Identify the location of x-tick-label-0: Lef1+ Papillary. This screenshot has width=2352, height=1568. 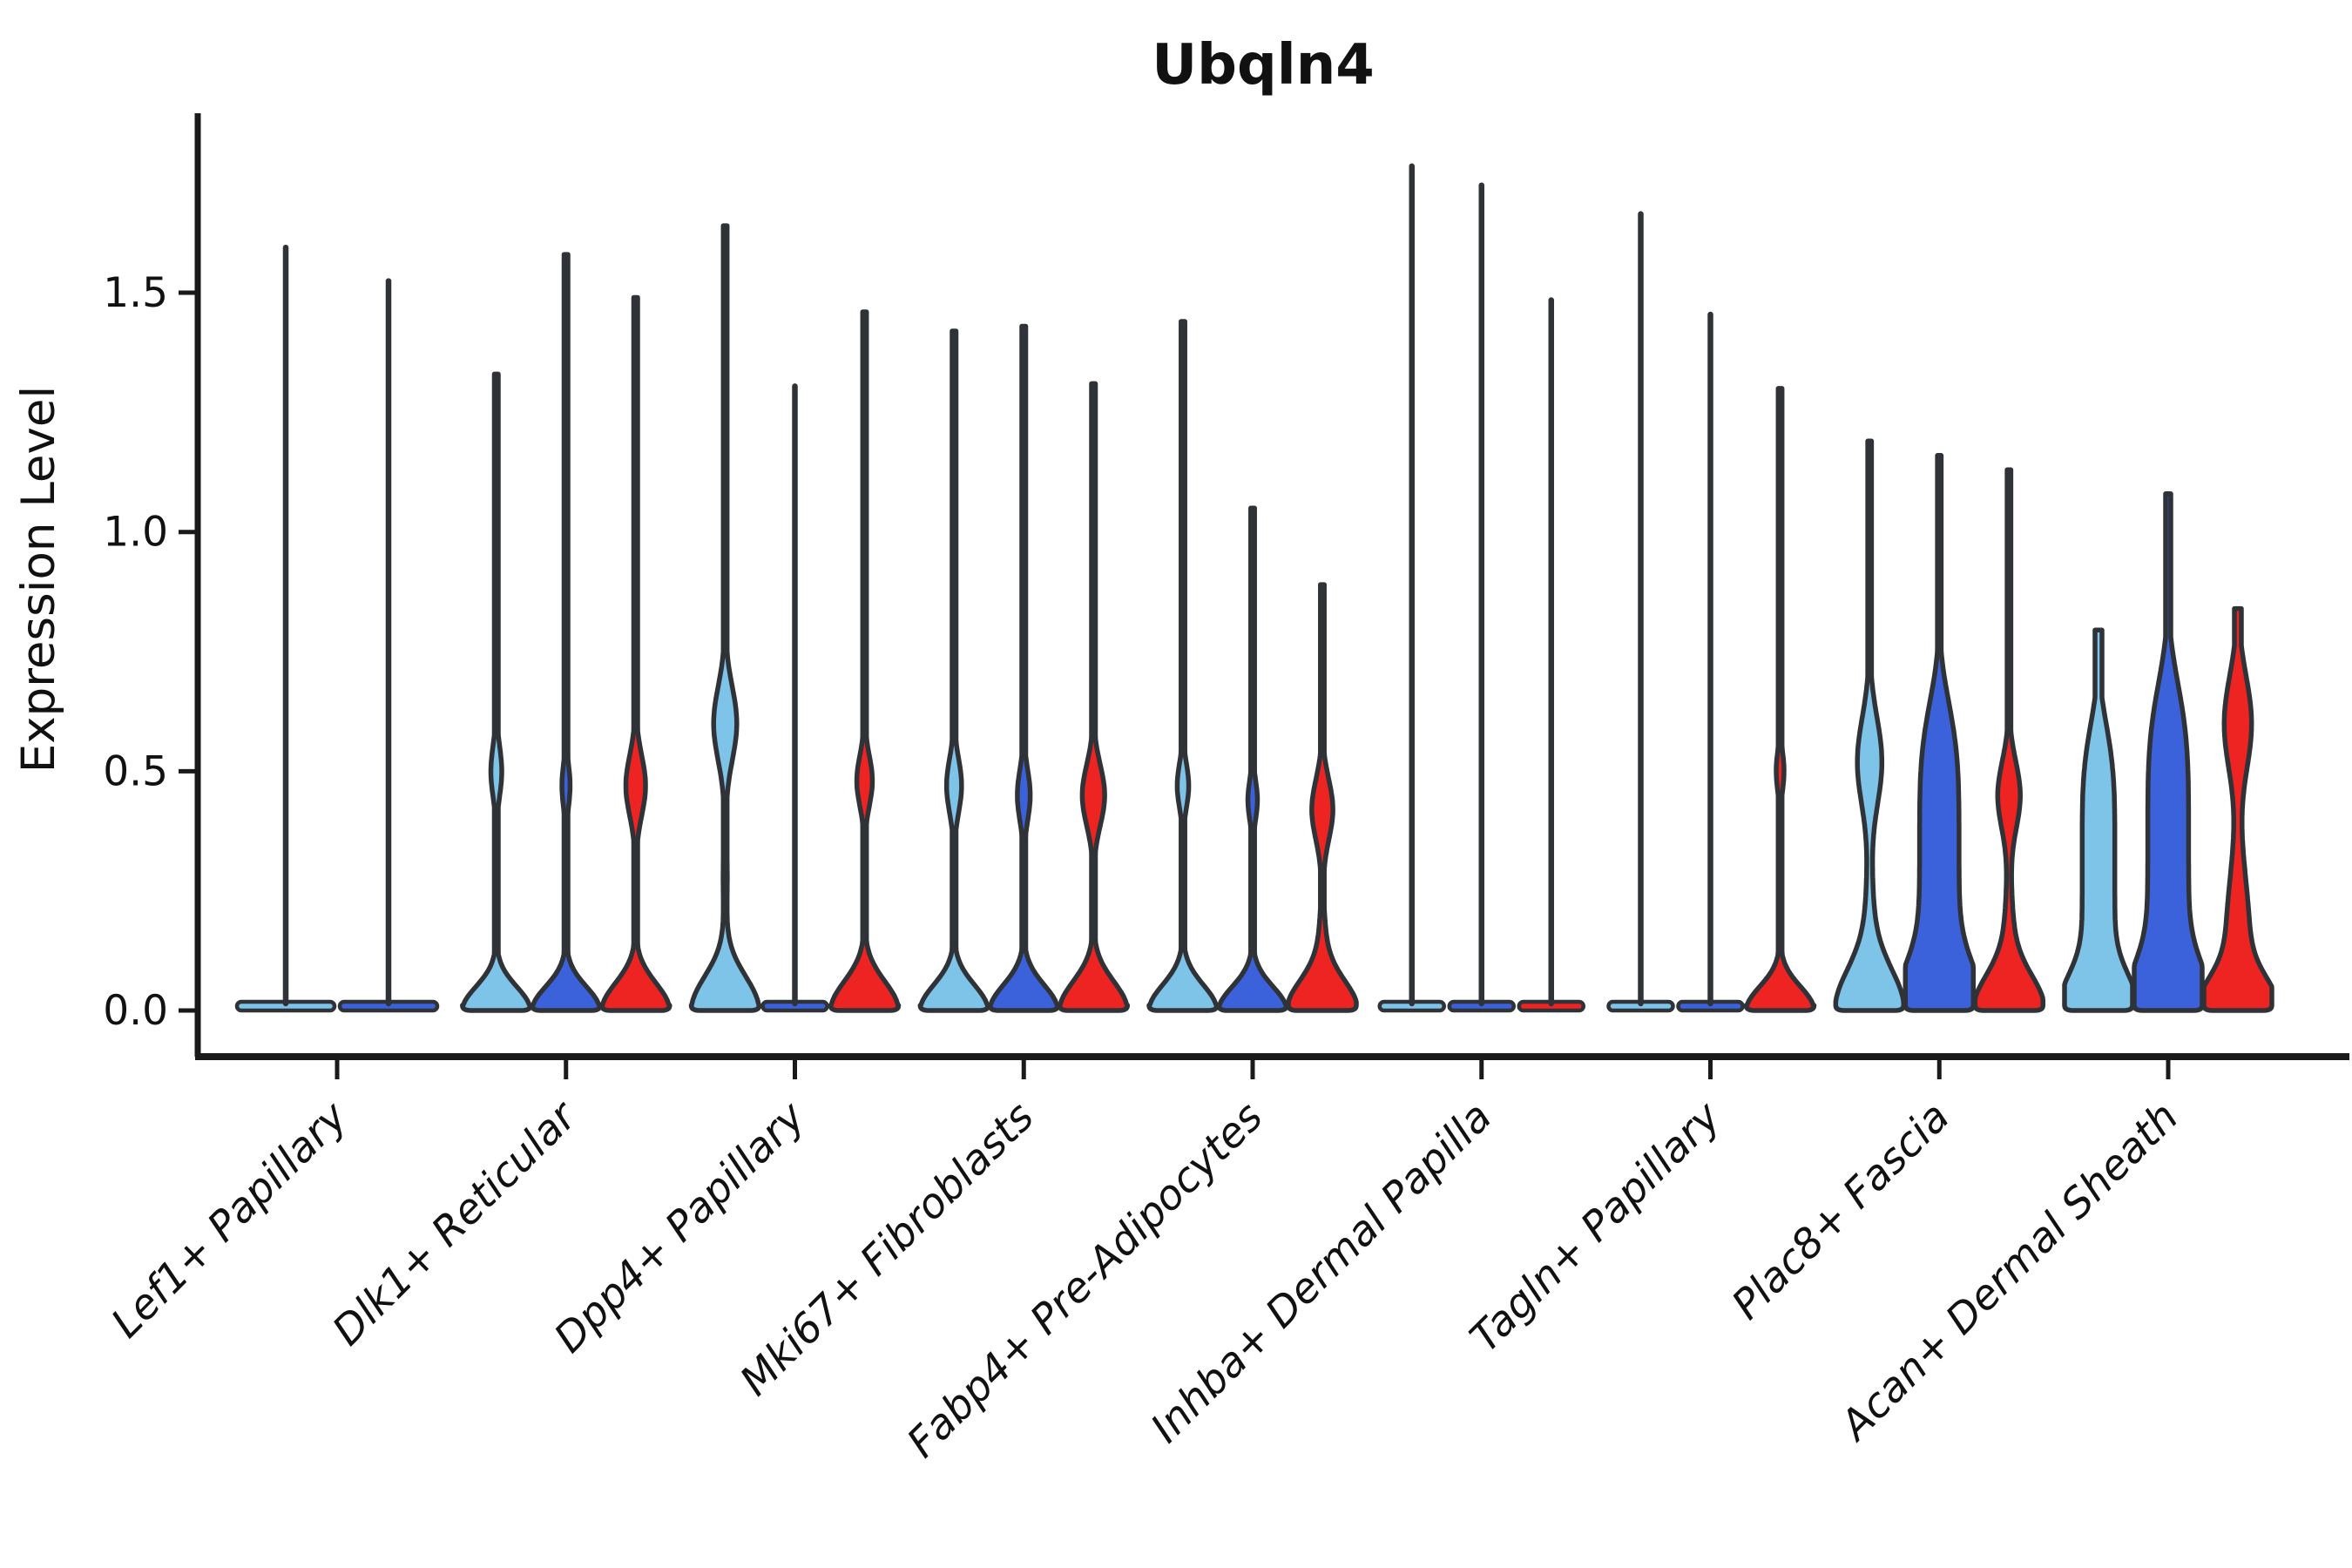
(230, 1220).